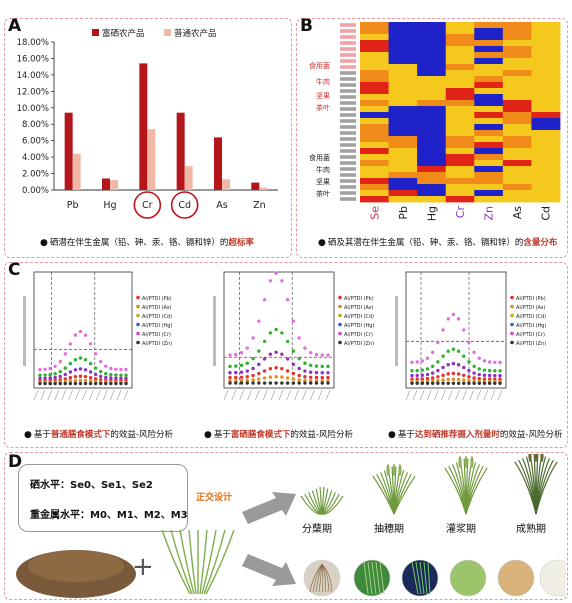 The width and height of the screenshot is (572, 603). Describe the element at coordinates (188, 178) in the screenshot. I see `bar` at that location.